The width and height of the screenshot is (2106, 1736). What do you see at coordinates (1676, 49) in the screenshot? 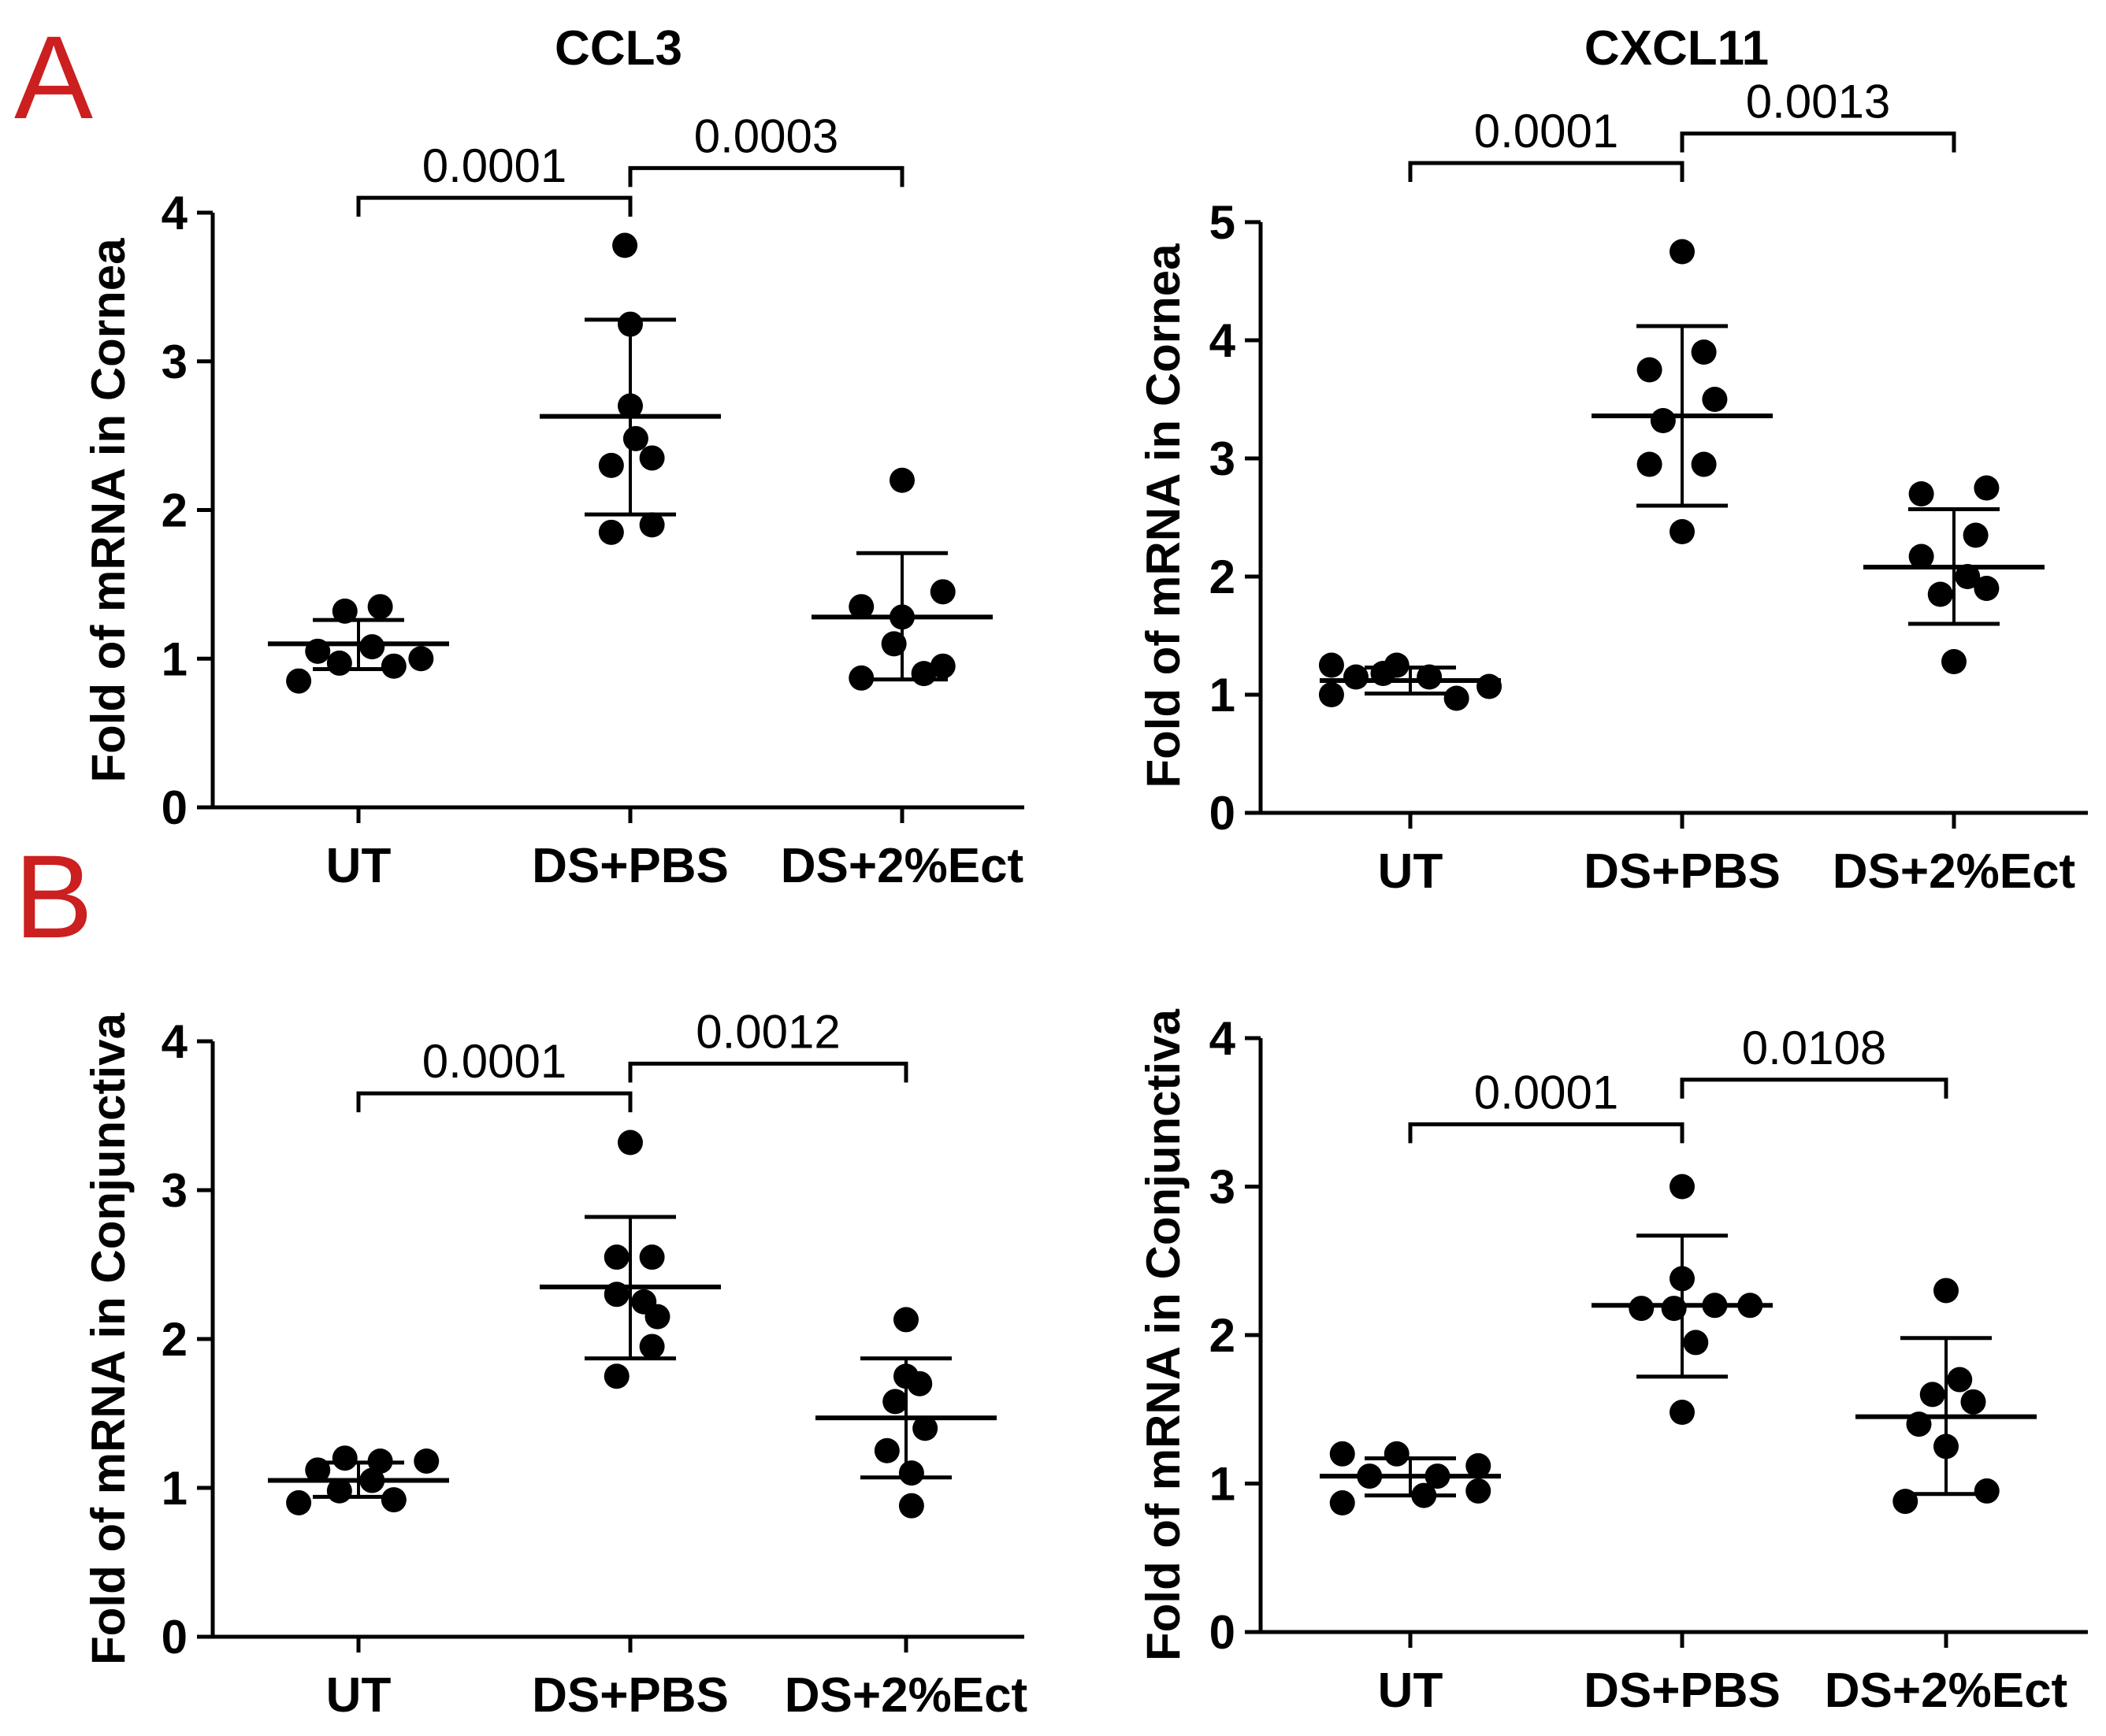
I see `chart-title: CXCL11` at bounding box center [1676, 49].